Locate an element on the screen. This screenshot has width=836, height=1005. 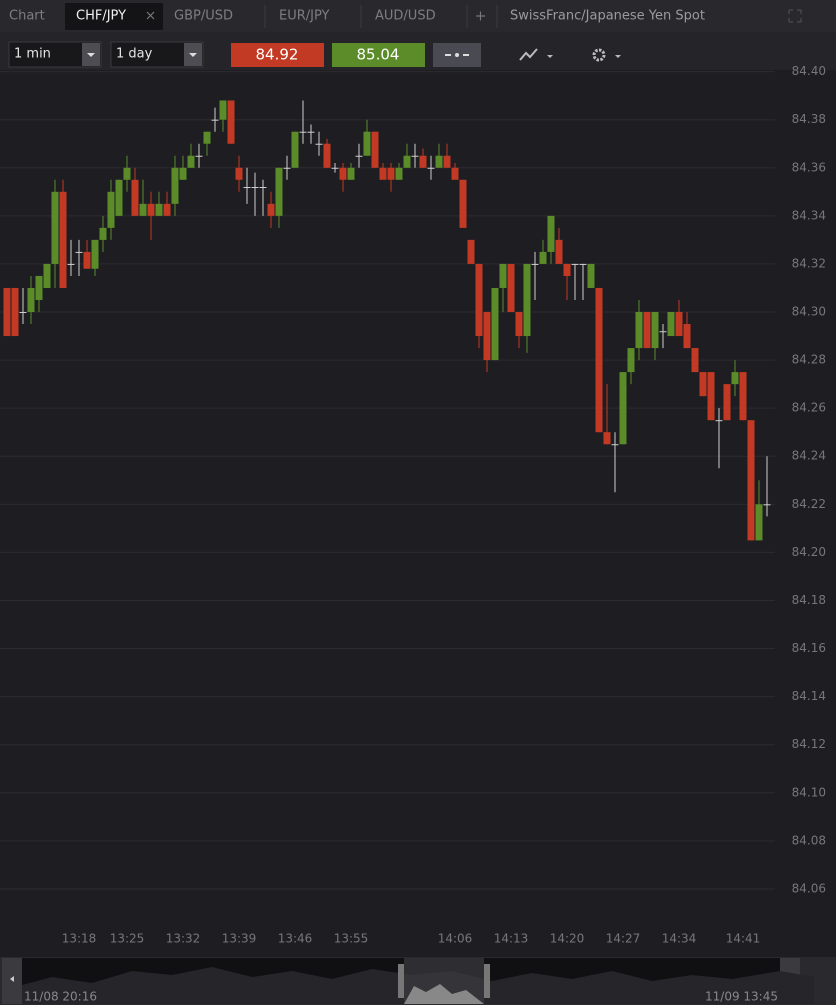
y-tick-label: 84.28 is located at coordinates (809, 360).